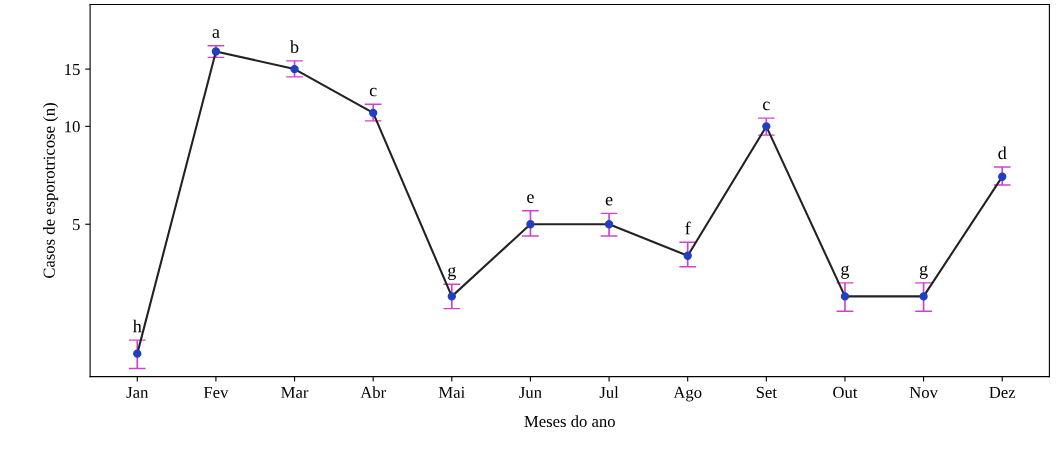 This screenshot has height=451, width=1060. I want to click on x-axis-title: Meses do ano, so click(569, 421).